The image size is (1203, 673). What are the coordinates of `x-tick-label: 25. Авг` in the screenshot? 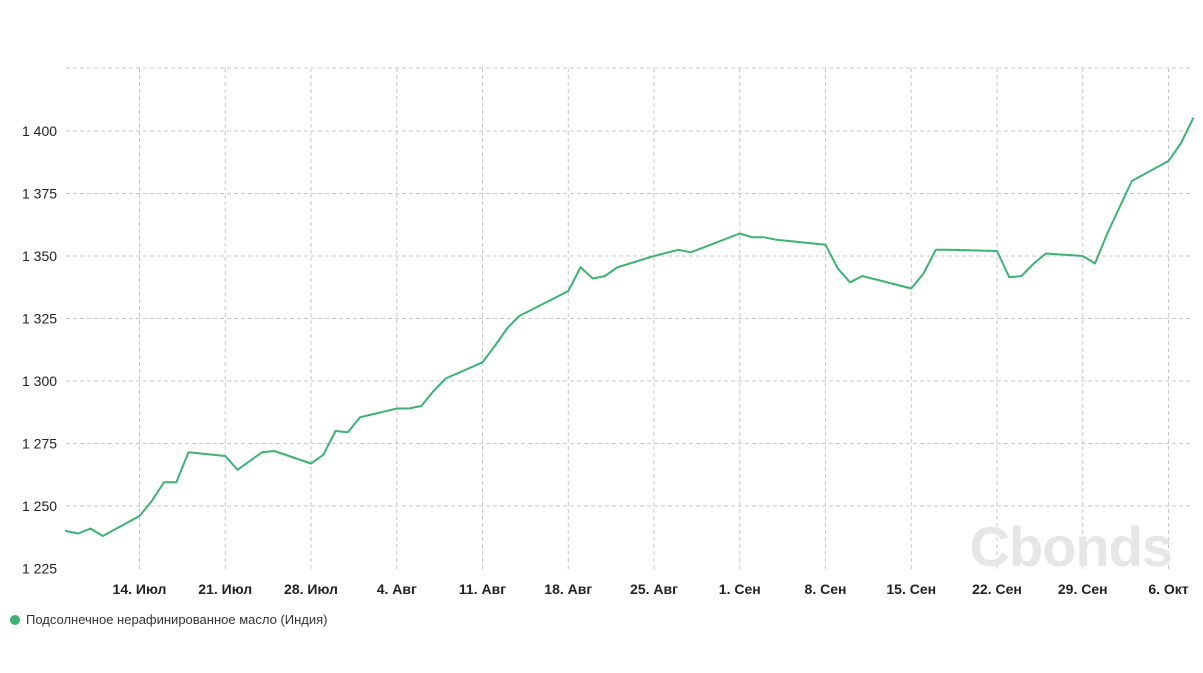 It's located at (654, 589).